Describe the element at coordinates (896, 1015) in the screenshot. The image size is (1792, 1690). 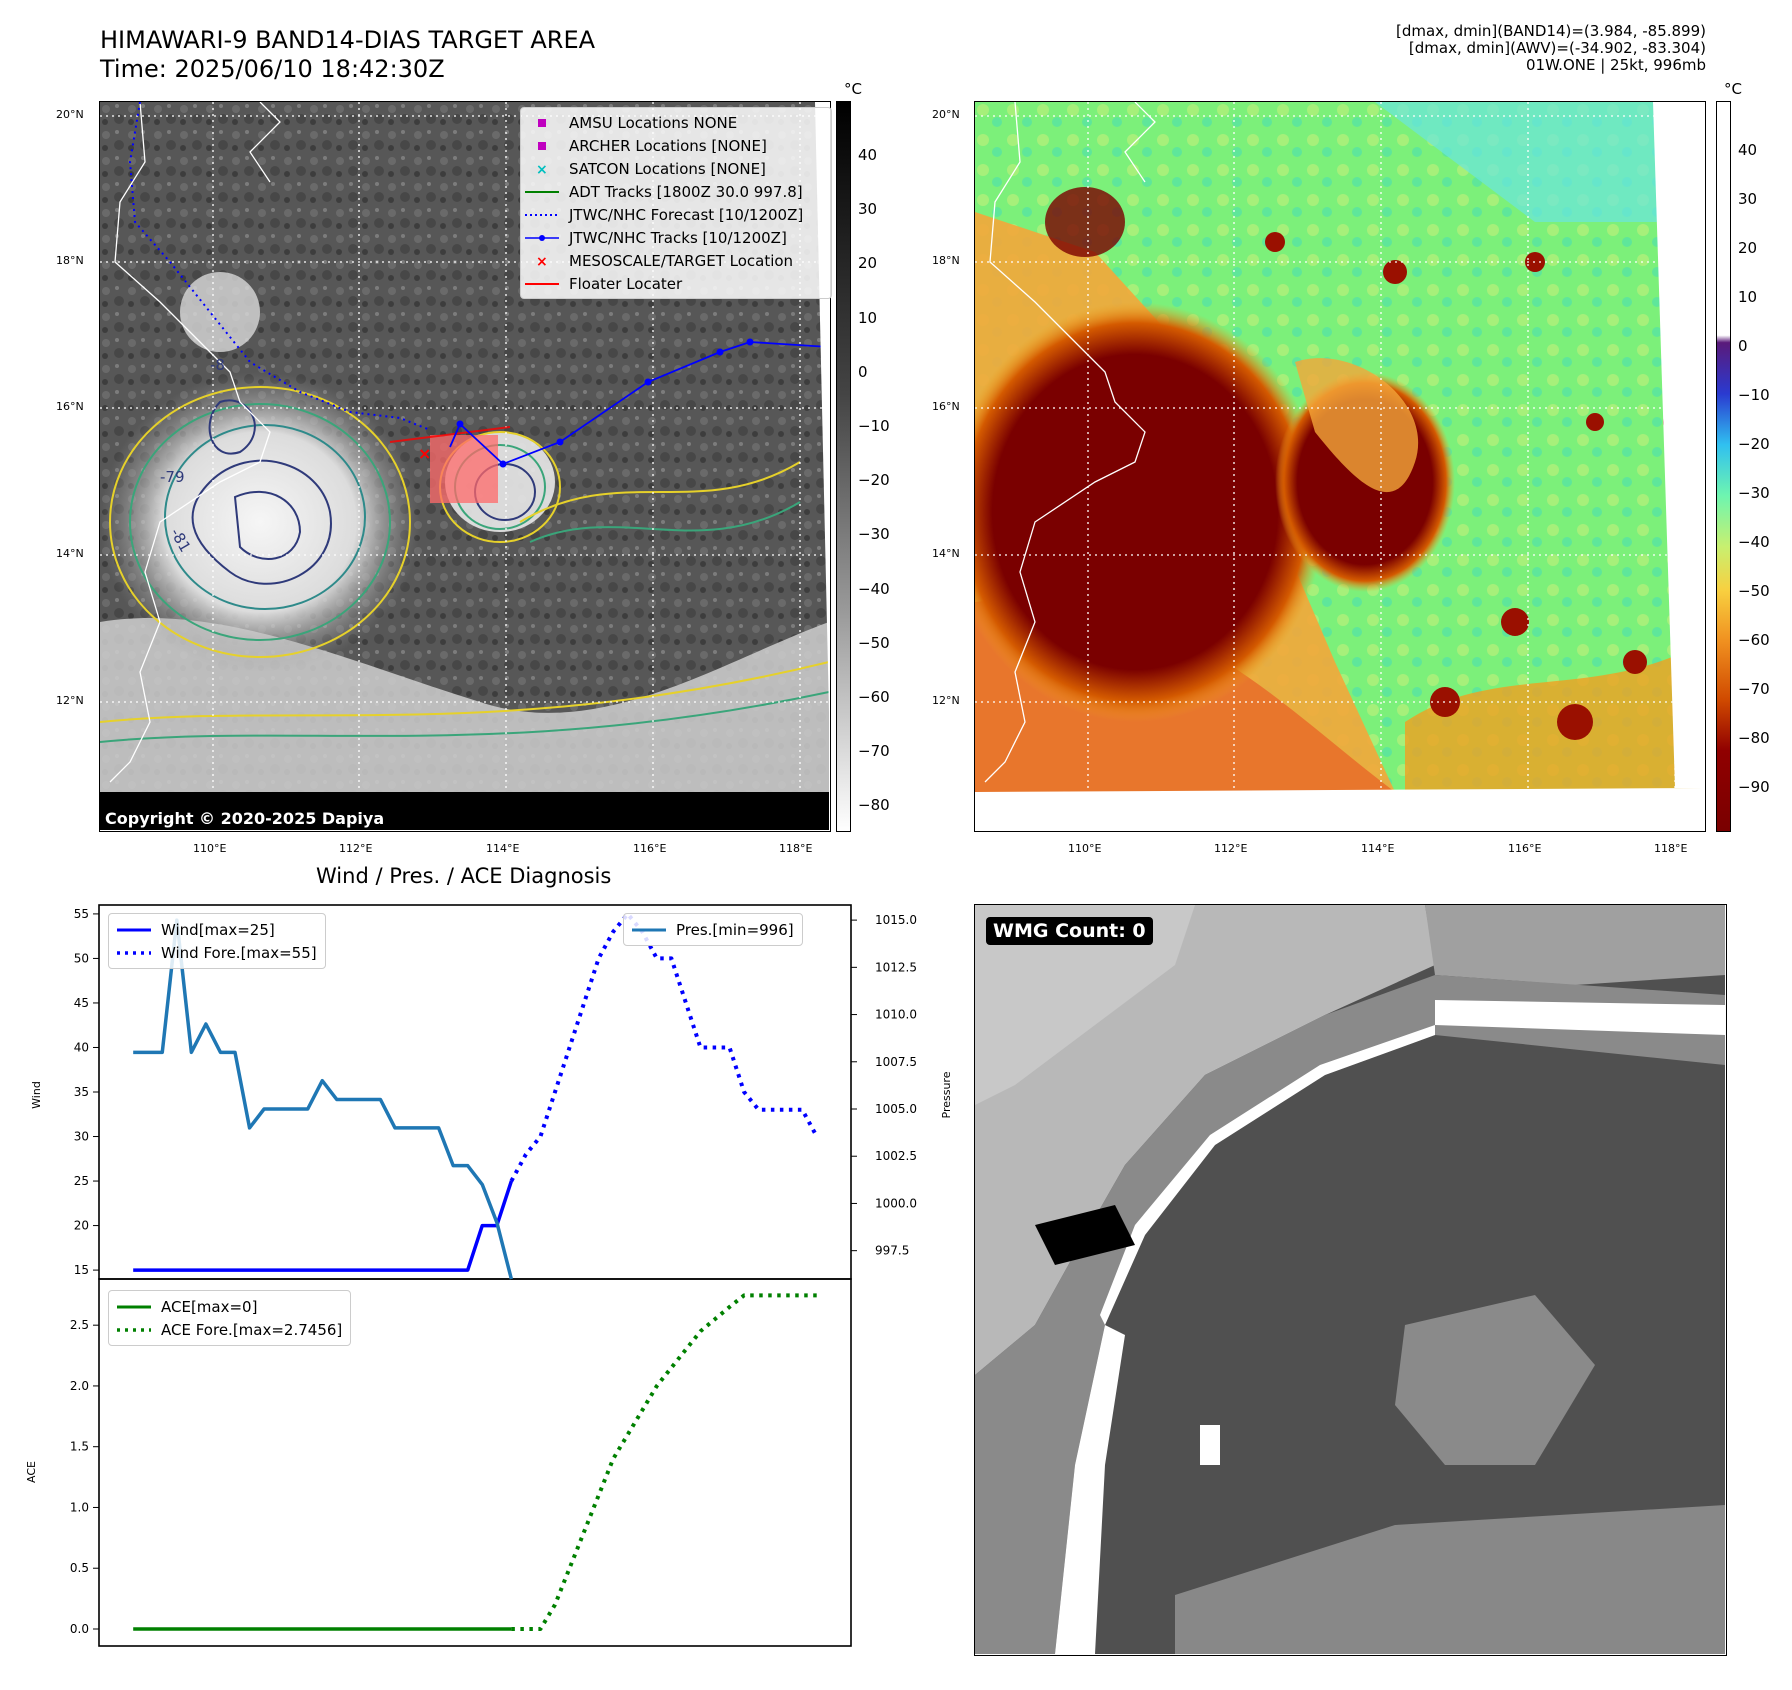
I see `pressure-tick-label: 1010.0` at that location.